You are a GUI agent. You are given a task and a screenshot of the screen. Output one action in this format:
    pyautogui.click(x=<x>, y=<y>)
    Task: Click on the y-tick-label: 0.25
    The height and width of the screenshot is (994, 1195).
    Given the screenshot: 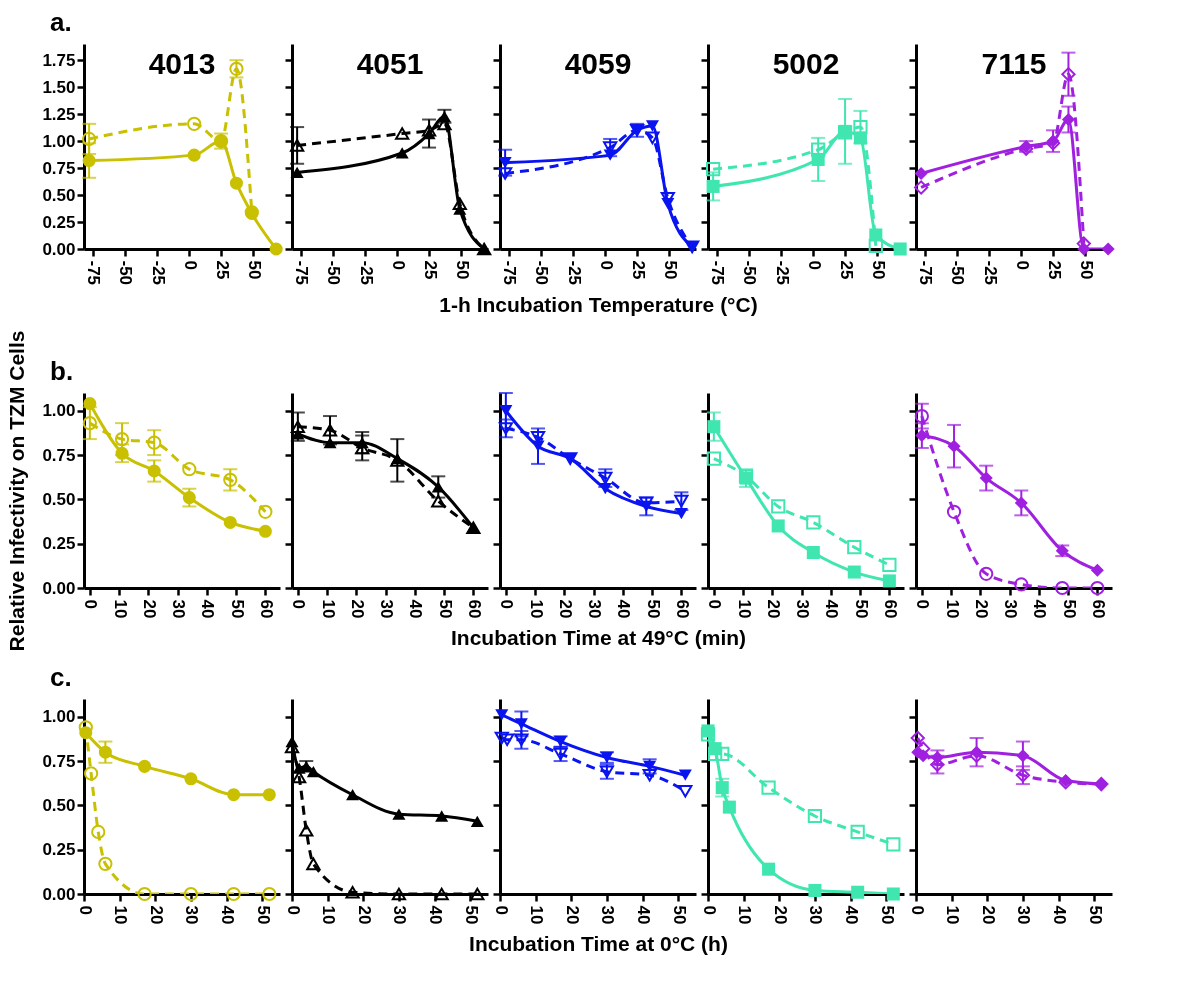 What is the action you would take?
    pyautogui.click(x=59, y=544)
    